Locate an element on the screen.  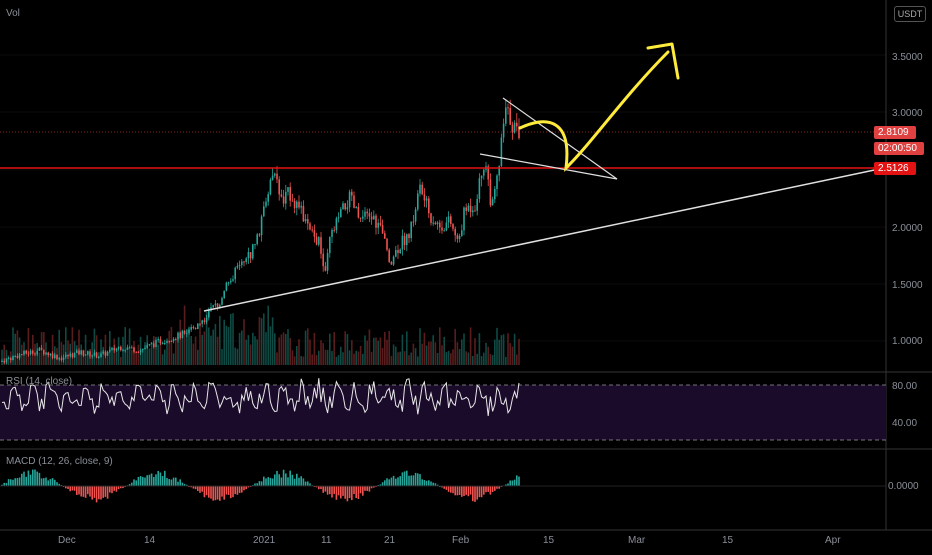
price-tick: 2.0000 is located at coordinates (907, 228).